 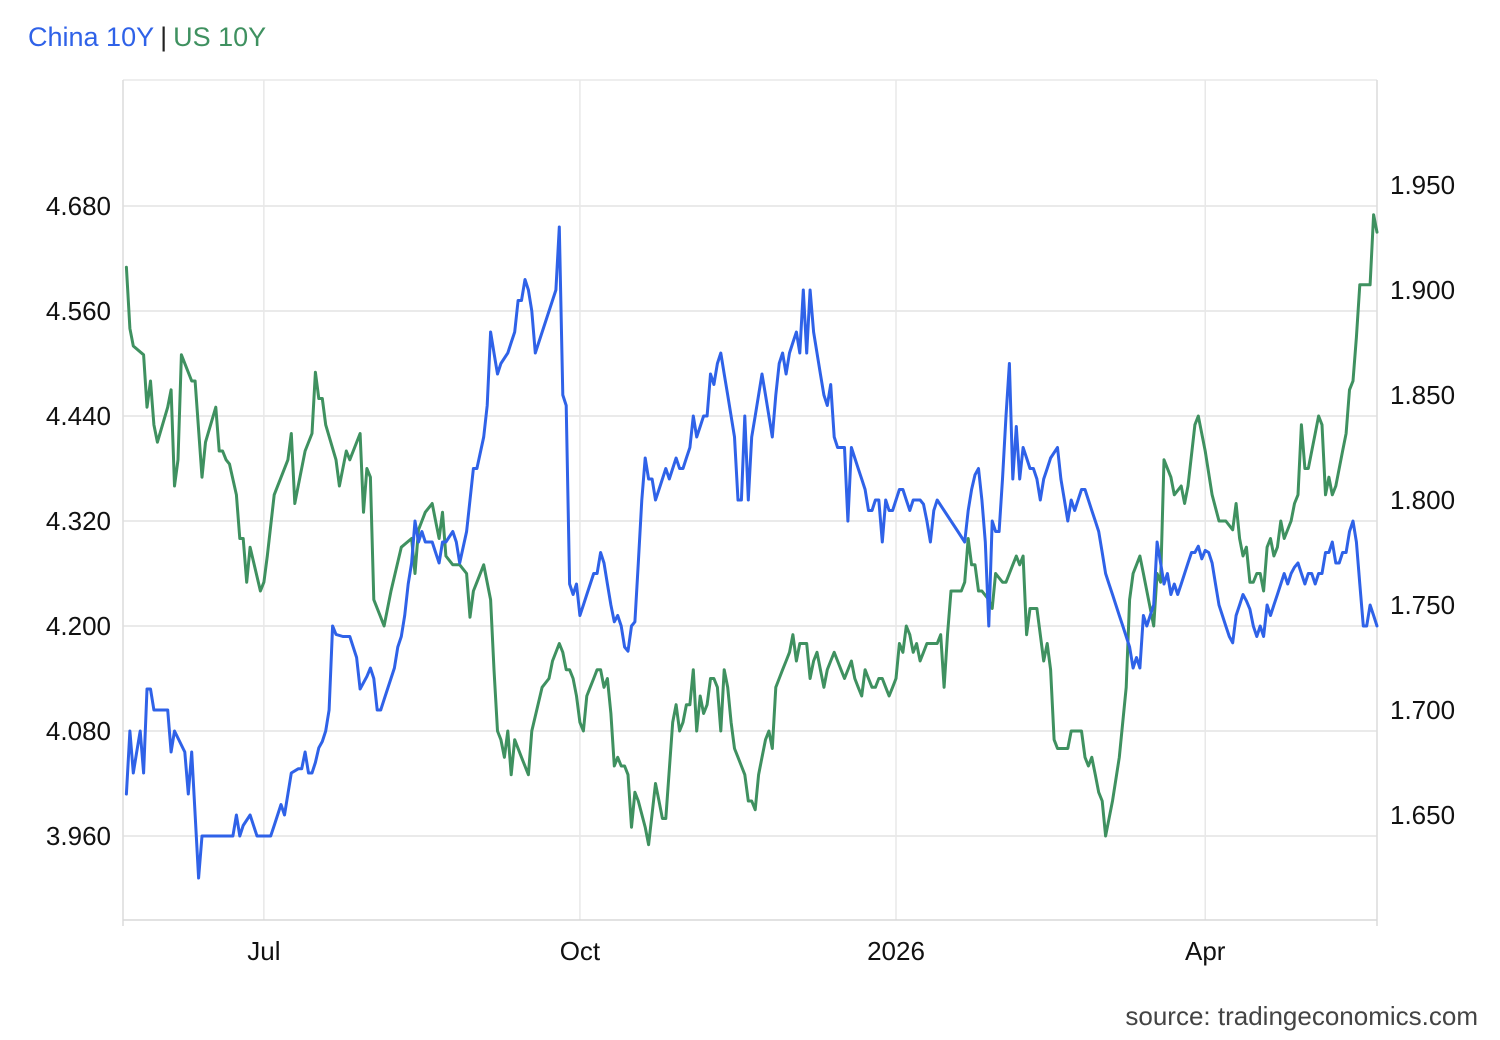 I want to click on y-tick-label-right: 1.700, so click(x=1422, y=710).